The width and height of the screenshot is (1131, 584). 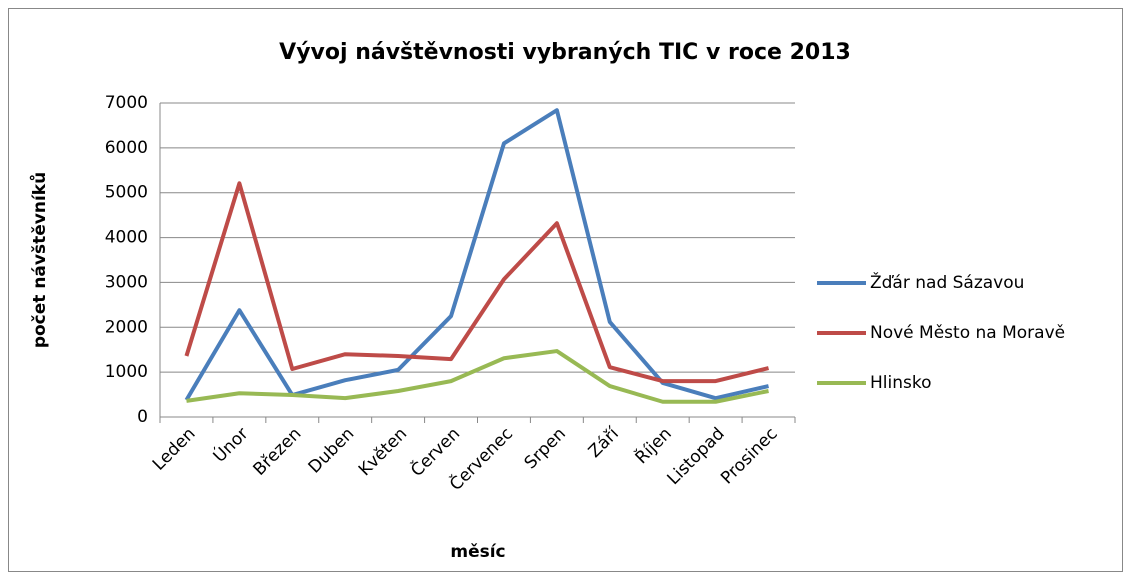 I want to click on y-tick-label: 0, so click(x=142, y=417).